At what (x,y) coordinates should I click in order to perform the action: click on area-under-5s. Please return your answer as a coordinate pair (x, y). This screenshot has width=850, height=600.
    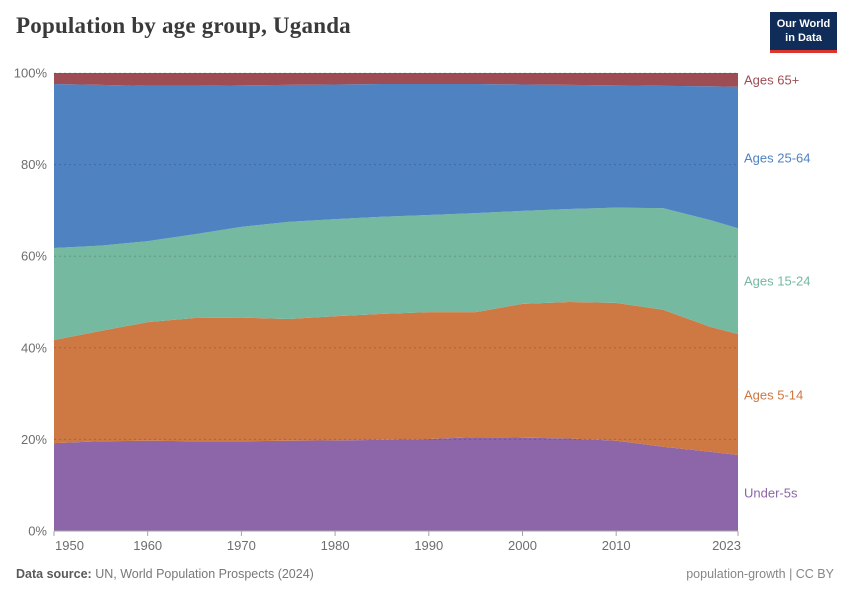
    Looking at the image, I should click on (396, 484).